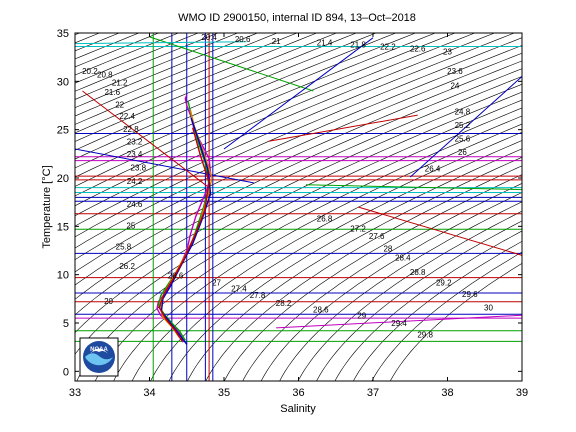 The image size is (576, 432). What do you see at coordinates (444, 282) in the screenshot?
I see `density-contour-label: 29.2` at bounding box center [444, 282].